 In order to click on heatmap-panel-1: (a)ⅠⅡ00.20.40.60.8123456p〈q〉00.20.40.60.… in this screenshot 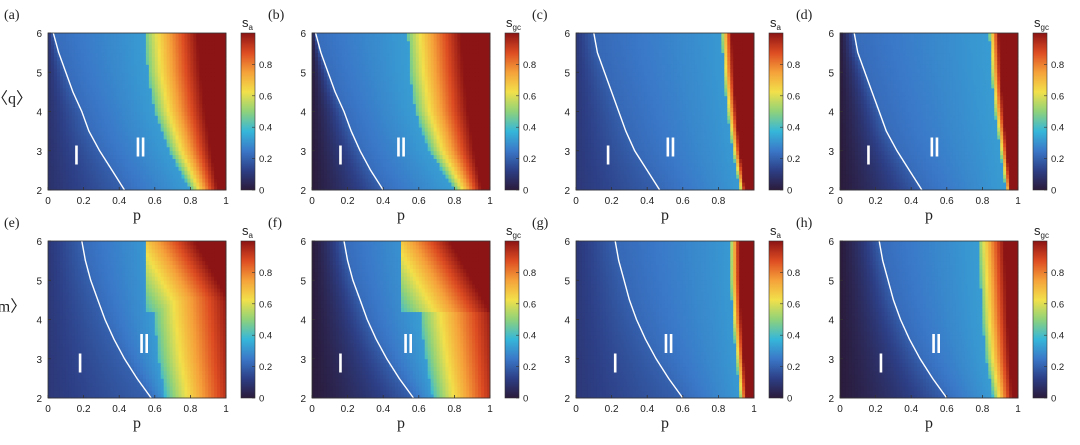, I will do `click(136, 116)`.